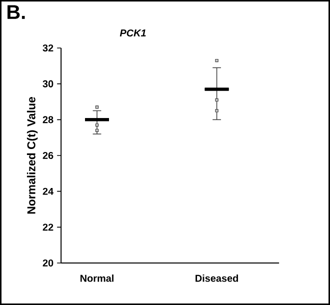 The width and height of the screenshot is (330, 305). What do you see at coordinates (48, 84) in the screenshot?
I see `y-tick-label: 30` at bounding box center [48, 84].